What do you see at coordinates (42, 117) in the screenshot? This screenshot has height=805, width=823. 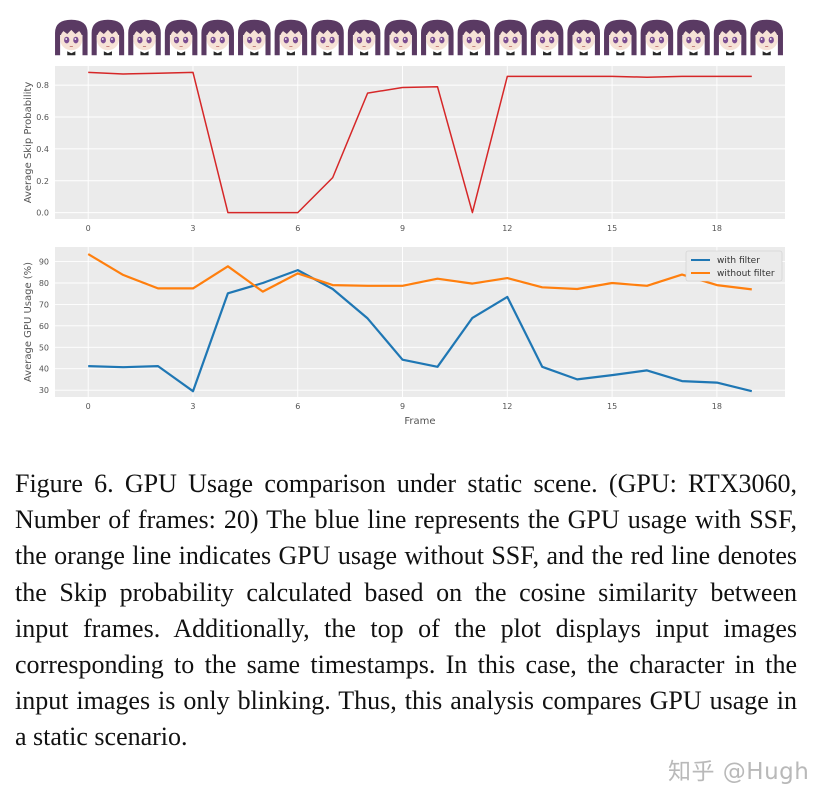 I see `y-tick-label: 0.6` at bounding box center [42, 117].